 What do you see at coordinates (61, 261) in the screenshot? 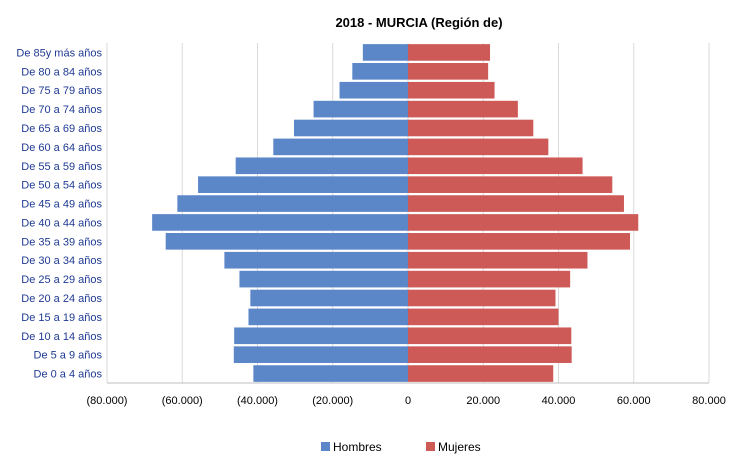
I see `category-label: De 30 a 34 años` at bounding box center [61, 261].